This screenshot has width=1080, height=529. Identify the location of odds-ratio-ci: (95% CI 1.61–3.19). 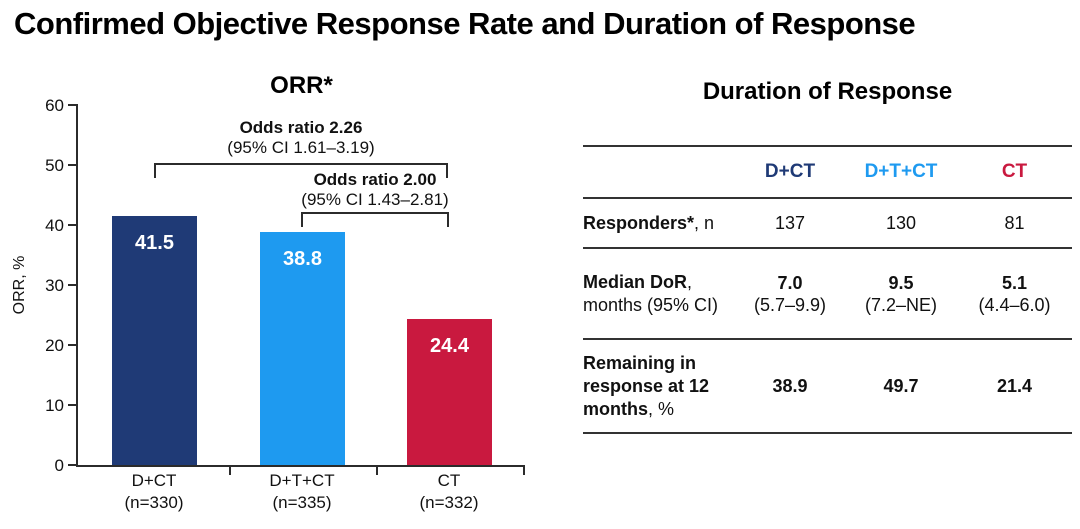
(301, 147).